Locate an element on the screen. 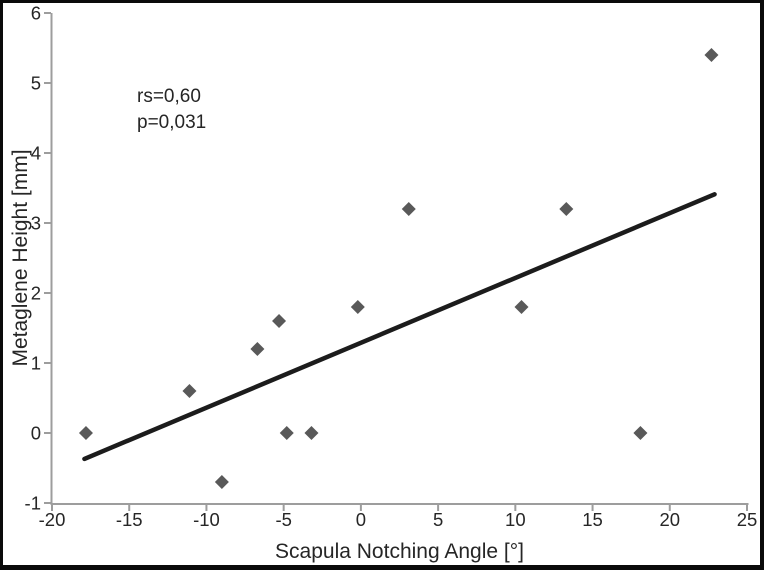 The width and height of the screenshot is (764, 570). y-axis-title: Metaglene Height [mm] is located at coordinates (20, 258).